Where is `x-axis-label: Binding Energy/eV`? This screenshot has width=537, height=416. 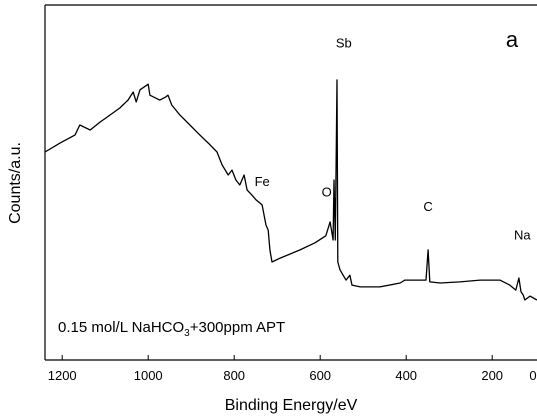
x-axis-label: Binding Energy/eV is located at coordinates (291, 405).